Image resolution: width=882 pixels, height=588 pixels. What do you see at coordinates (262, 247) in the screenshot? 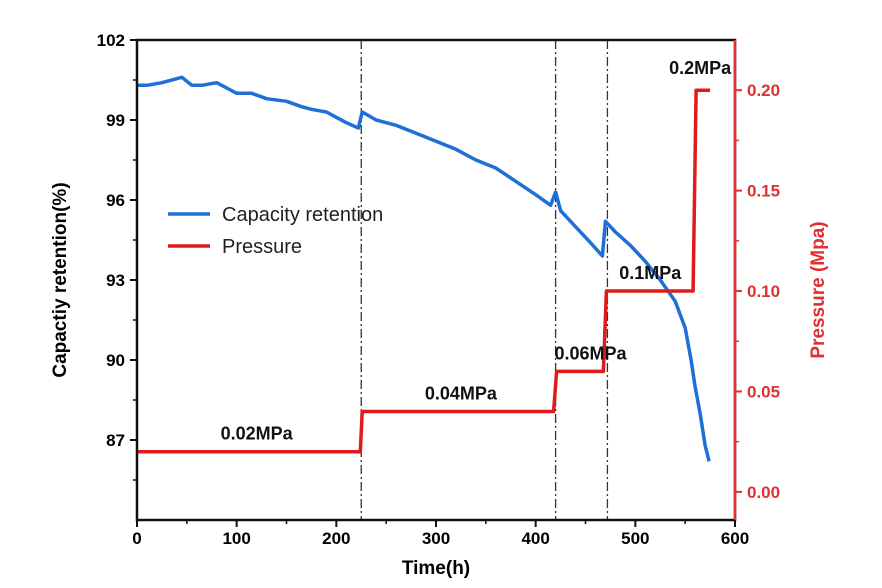
I see `legend-label-pressure: Pressure` at bounding box center [262, 247].